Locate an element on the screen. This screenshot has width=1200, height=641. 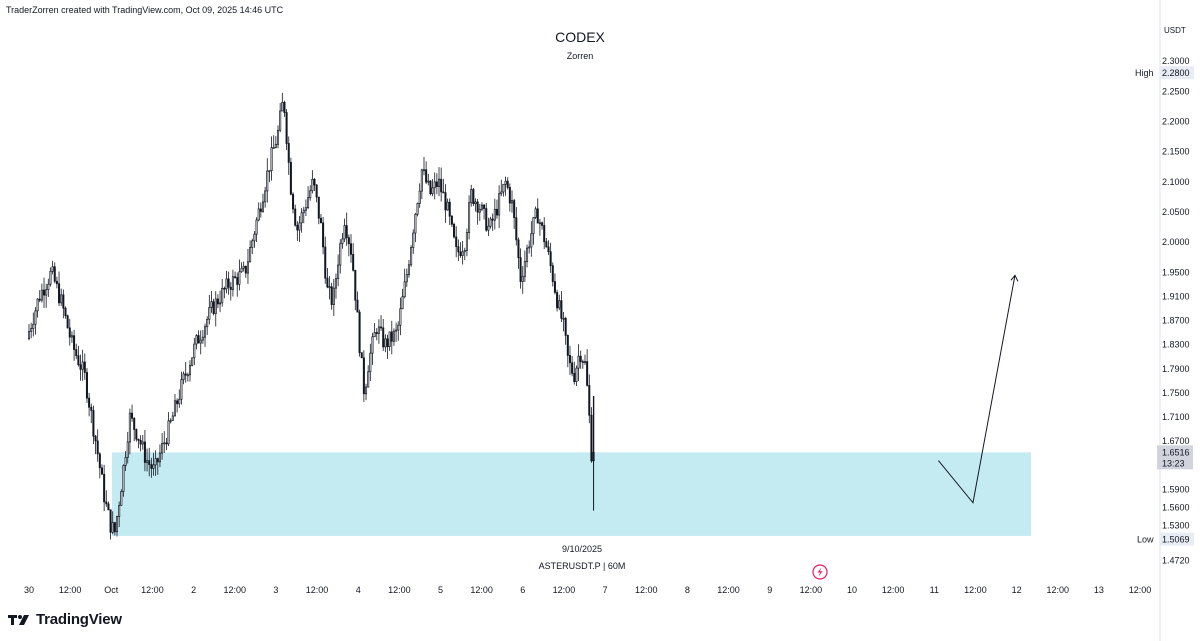
time-tick-label: 2 is located at coordinates (193, 590).